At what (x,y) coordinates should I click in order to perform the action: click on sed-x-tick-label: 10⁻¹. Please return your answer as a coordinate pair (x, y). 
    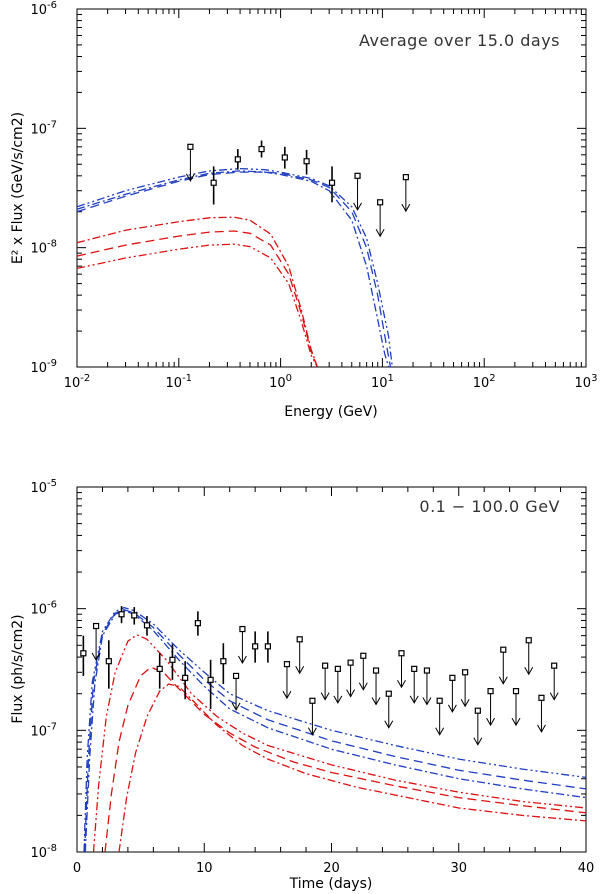
    Looking at the image, I should click on (179, 382).